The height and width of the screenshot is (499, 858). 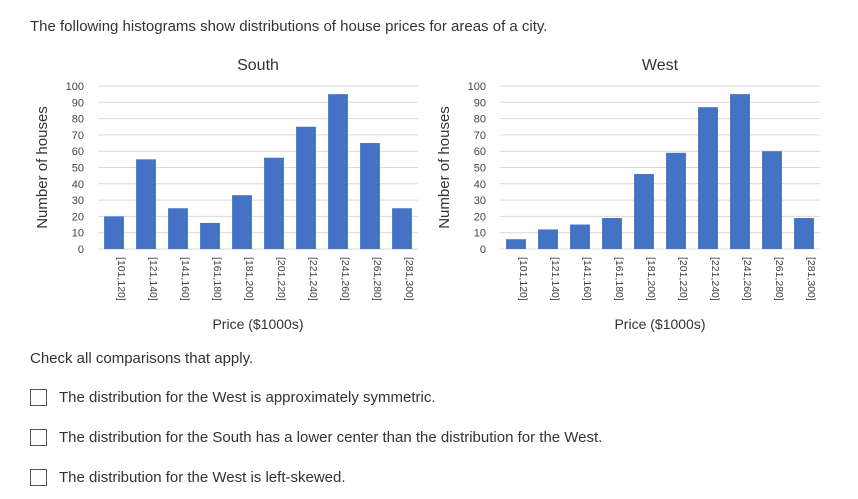 I want to click on west-chart-title: West, so click(x=660, y=65).